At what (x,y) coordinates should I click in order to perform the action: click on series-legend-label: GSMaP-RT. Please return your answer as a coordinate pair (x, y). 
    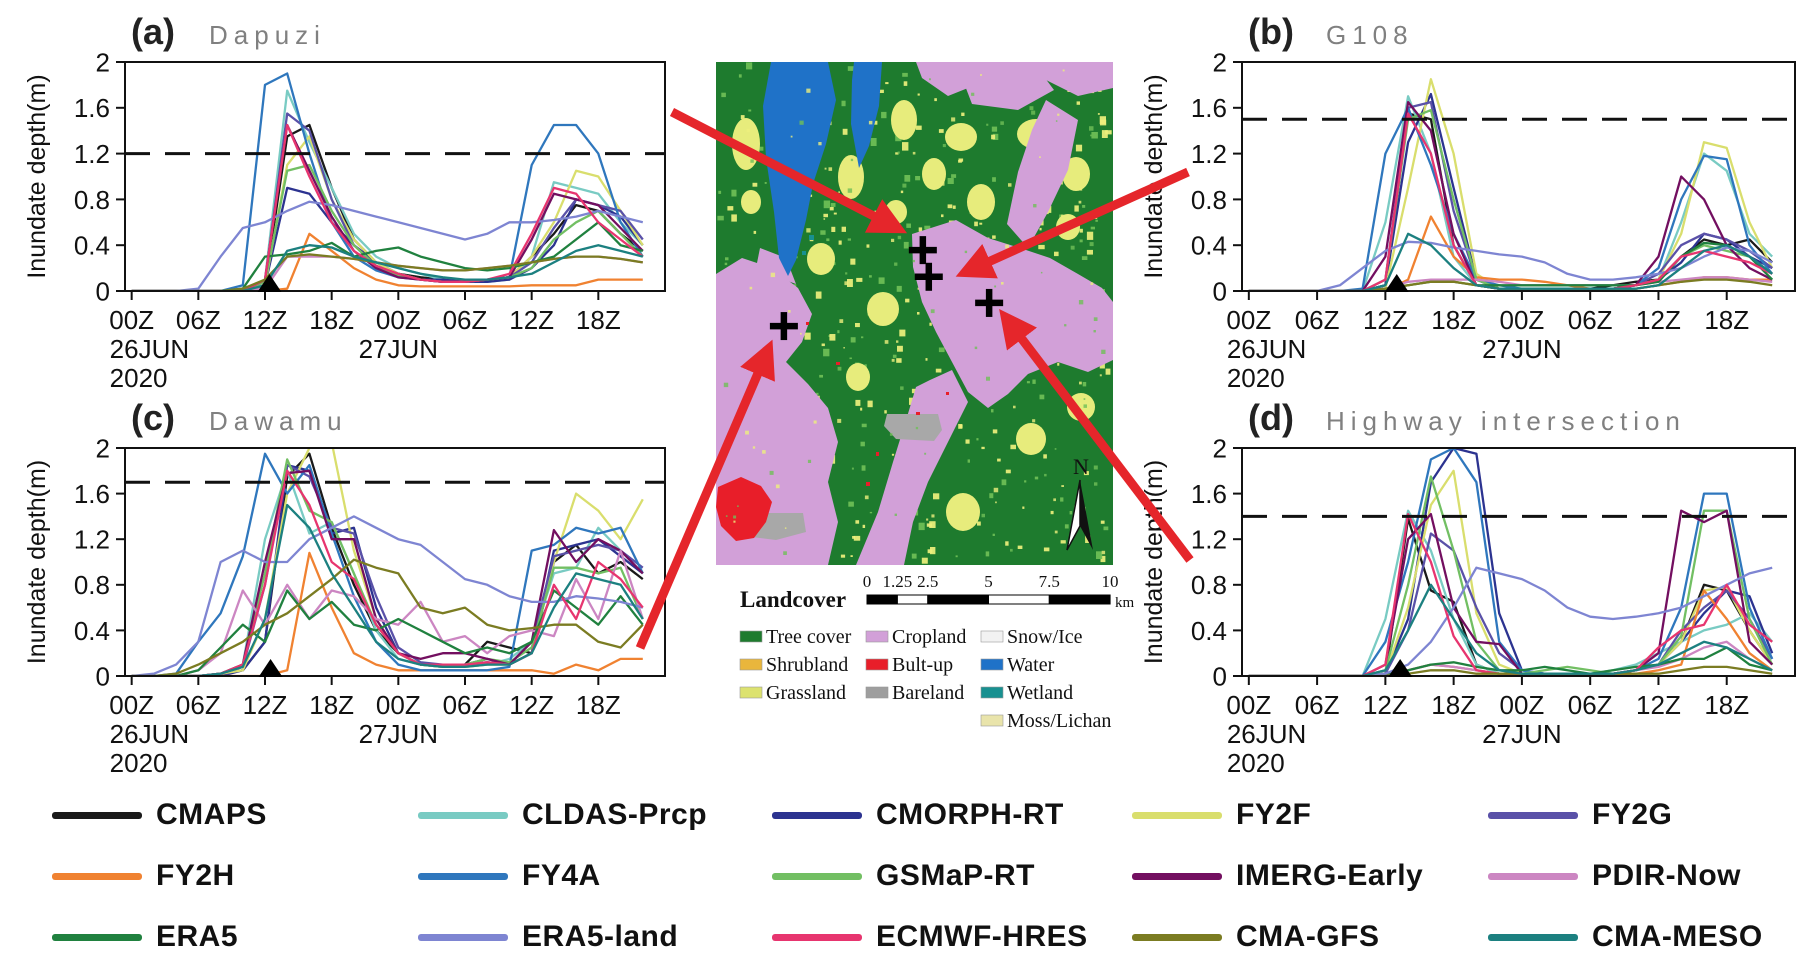
    Looking at the image, I should click on (956, 875).